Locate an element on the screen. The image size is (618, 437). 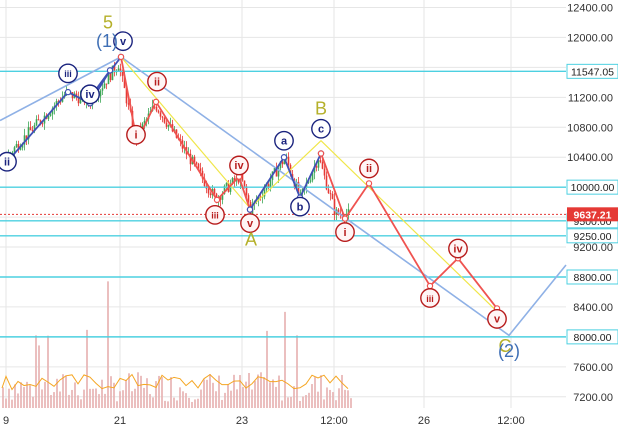
wave-label-text: A is located at coordinates (251, 240).